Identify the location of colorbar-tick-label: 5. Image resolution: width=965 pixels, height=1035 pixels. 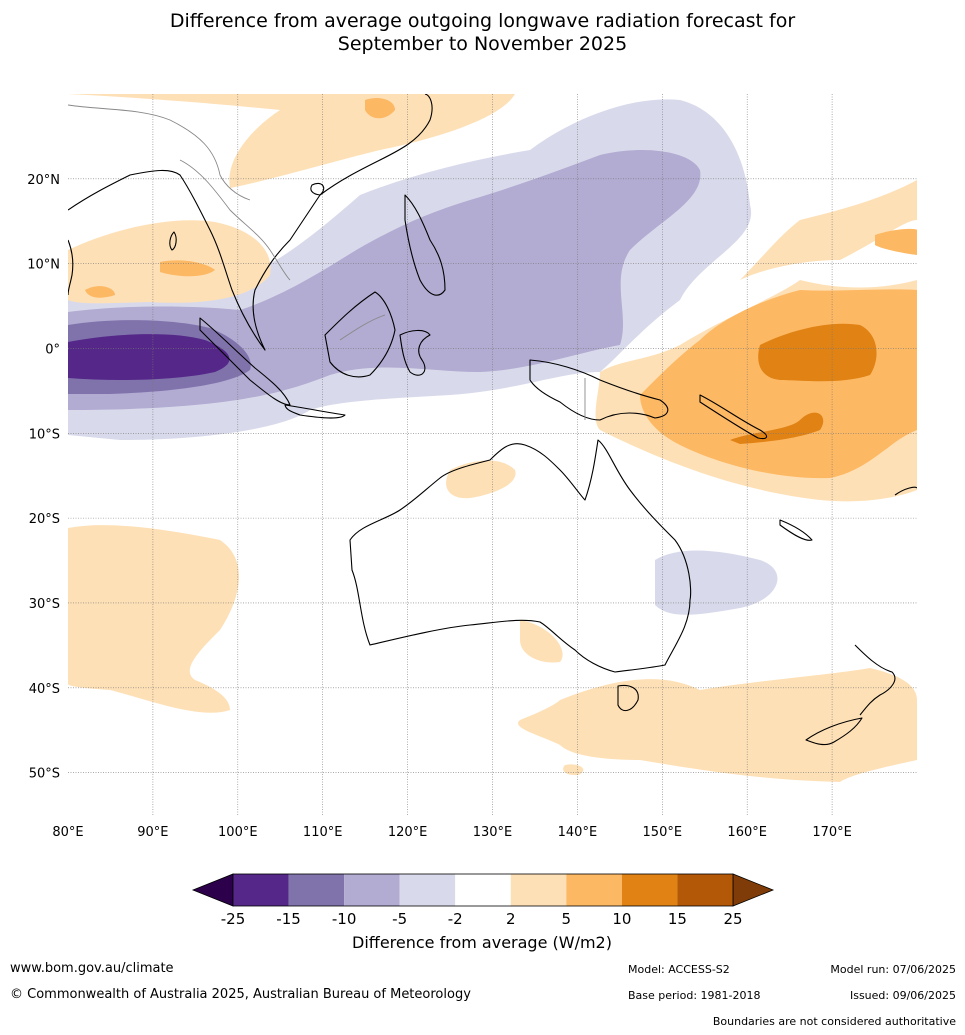
(567, 919).